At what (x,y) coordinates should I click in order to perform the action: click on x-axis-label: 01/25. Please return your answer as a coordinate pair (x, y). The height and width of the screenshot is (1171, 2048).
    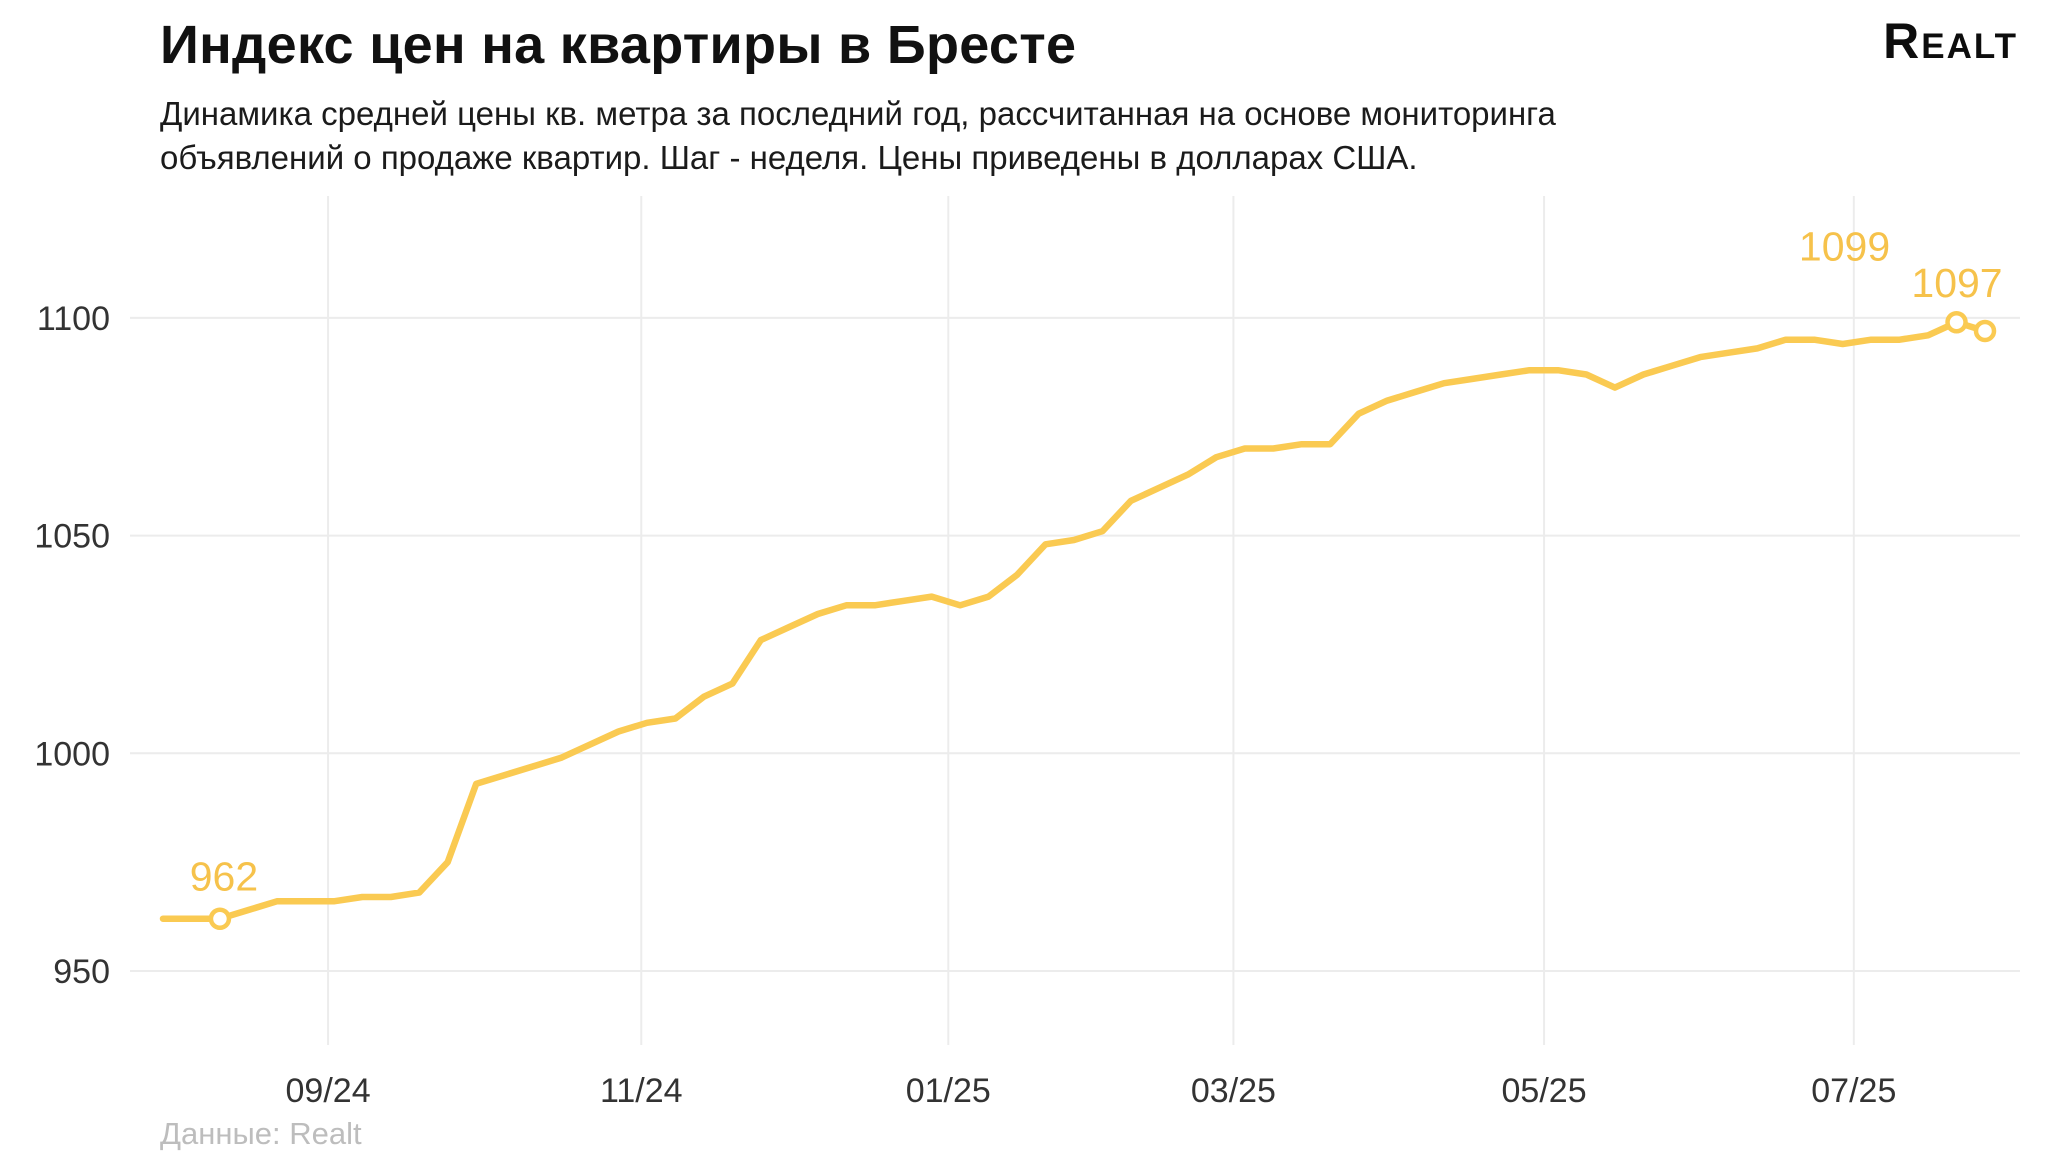
    Looking at the image, I should click on (948, 1091).